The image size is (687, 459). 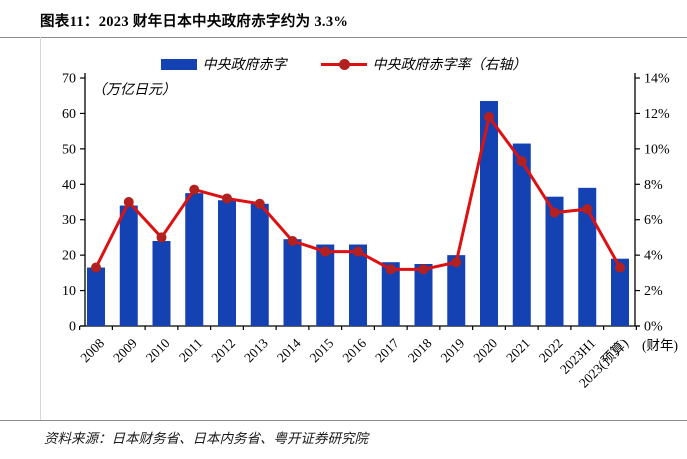 I want to click on left-axis-tick-label: 0, so click(x=72, y=327).